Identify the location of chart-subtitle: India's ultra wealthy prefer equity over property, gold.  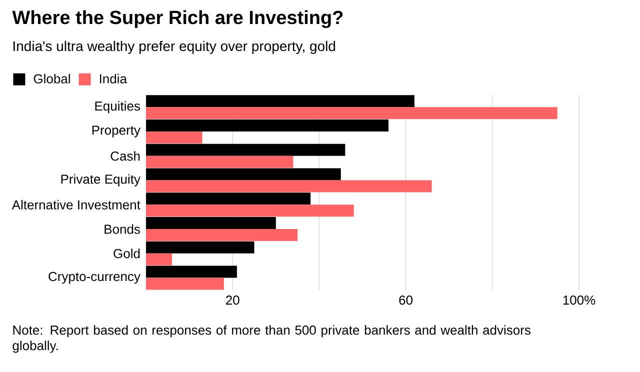
(175, 47).